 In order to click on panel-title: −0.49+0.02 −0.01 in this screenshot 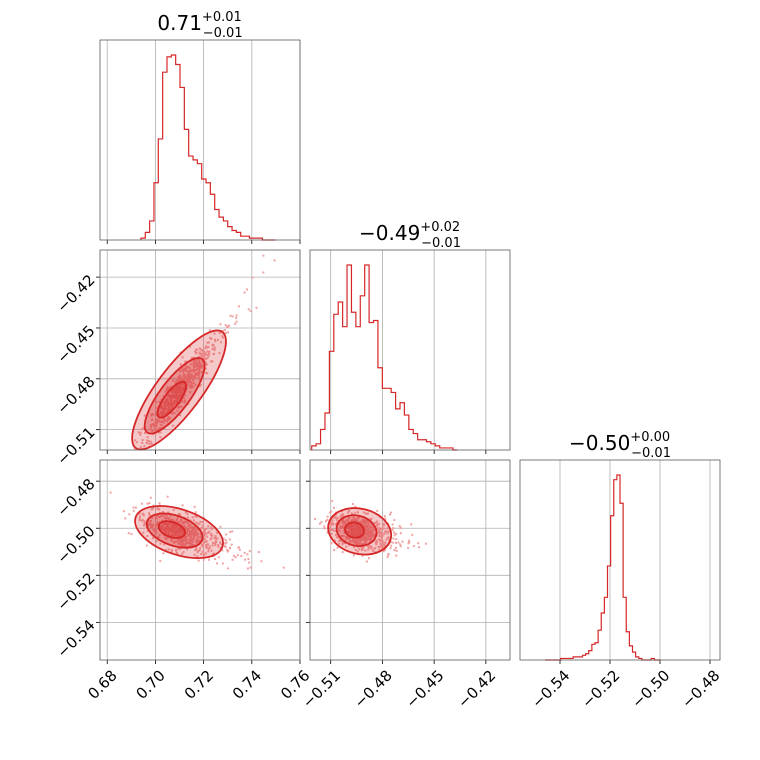, I will do `click(410, 235)`.